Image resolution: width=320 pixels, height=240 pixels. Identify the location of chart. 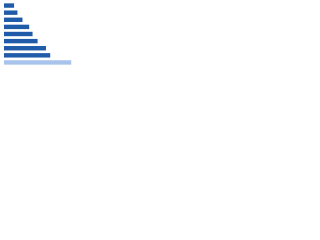
(38, 34).